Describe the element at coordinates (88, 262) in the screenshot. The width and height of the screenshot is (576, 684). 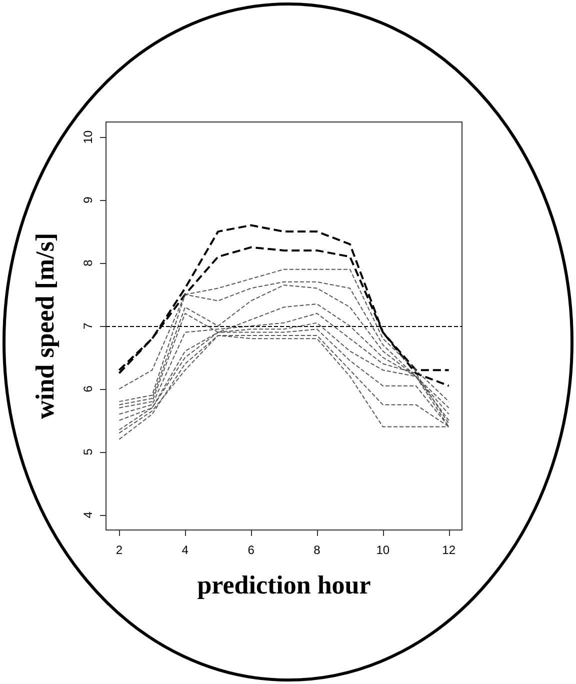
I see `y-tick-label: 8` at that location.